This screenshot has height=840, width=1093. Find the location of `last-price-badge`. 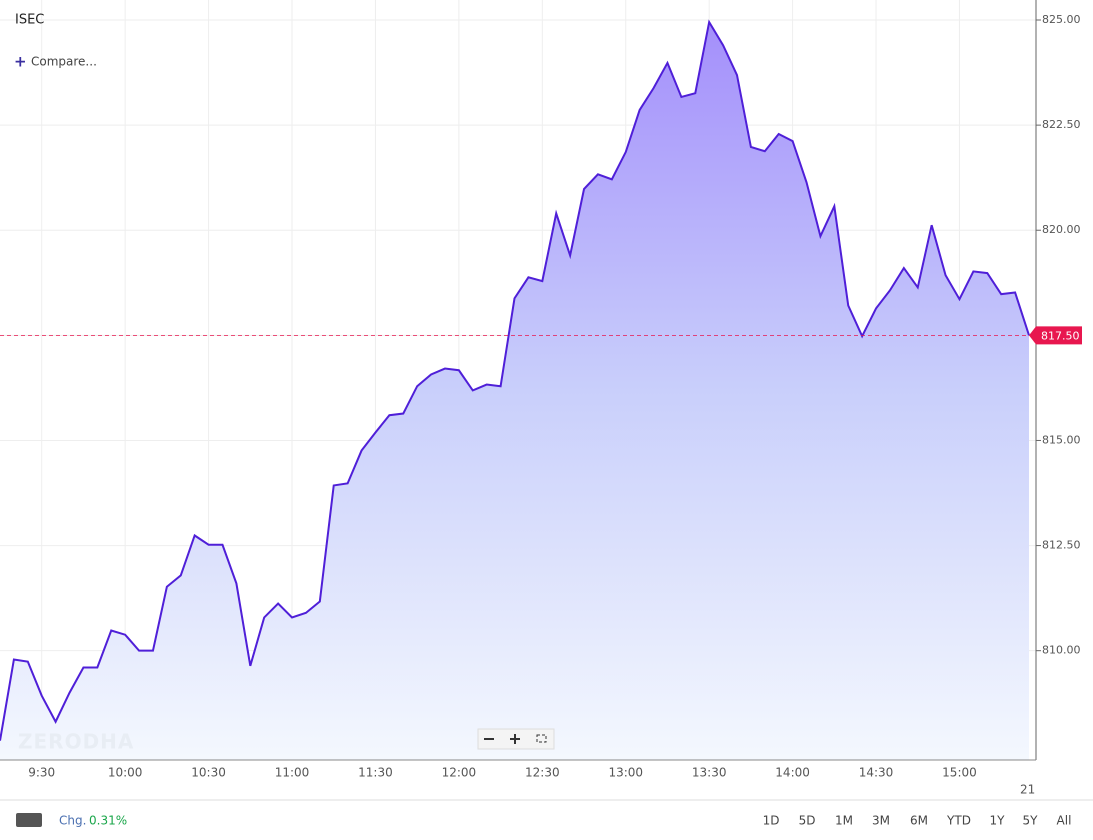

last-price-badge is located at coordinates (1055, 335).